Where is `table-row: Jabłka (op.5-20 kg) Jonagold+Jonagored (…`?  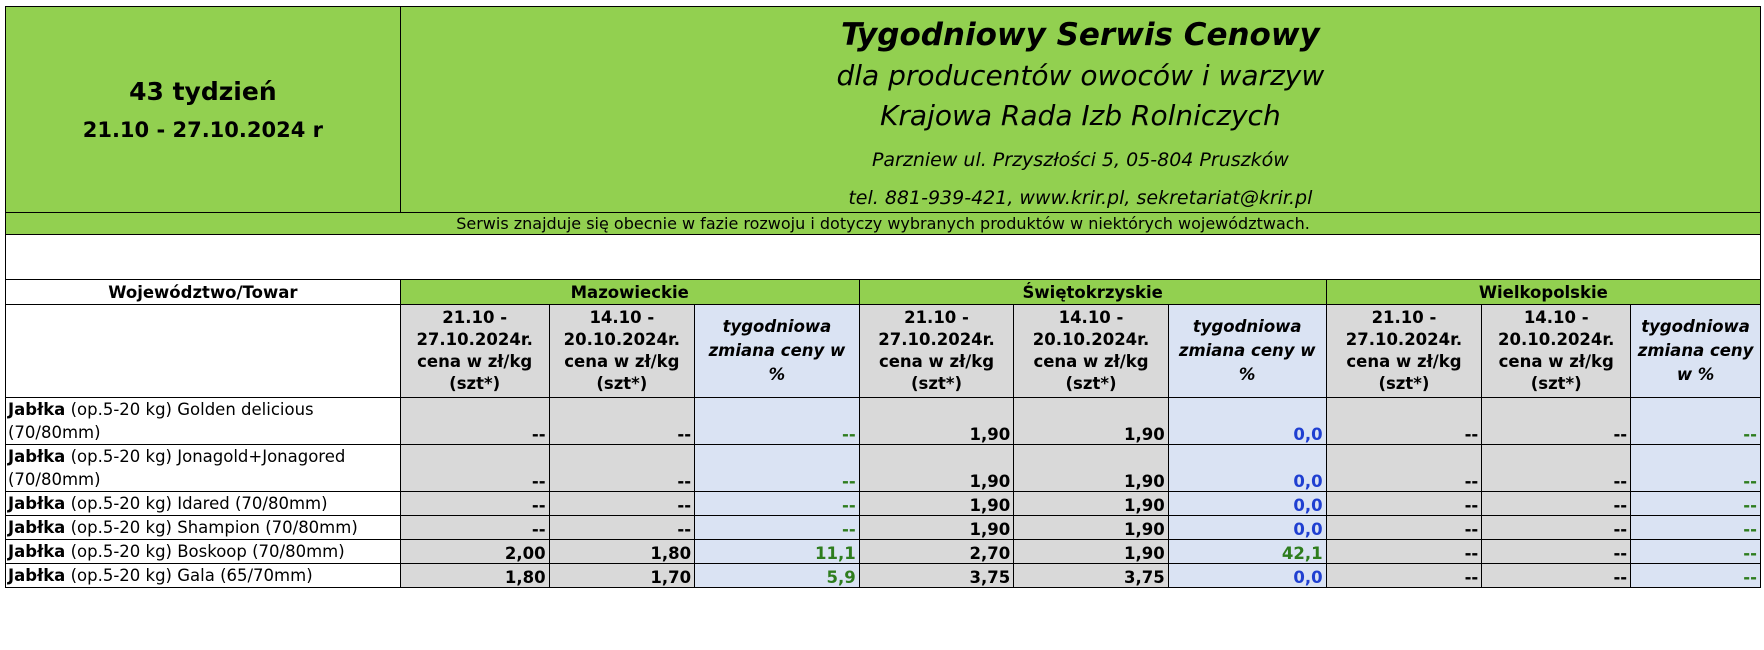
table-row: Jabłka (op.5-20 kg) Jonagold+Jonagored (… is located at coordinates (883, 468).